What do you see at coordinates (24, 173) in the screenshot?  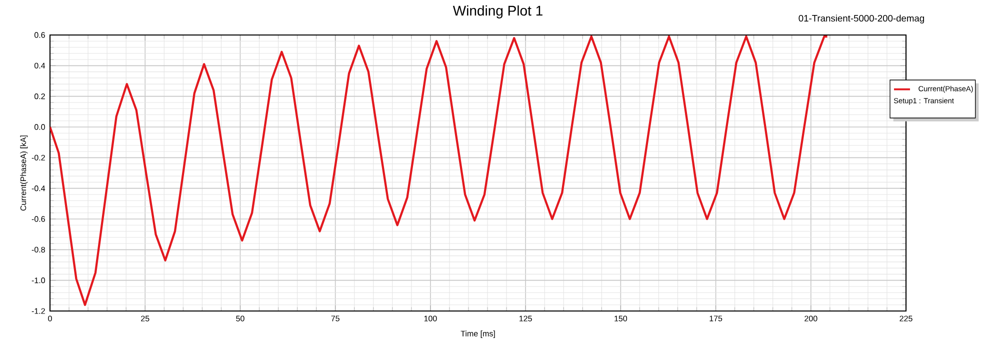 I see `y-axis-title: Current(PhaseA) [kA]` at bounding box center [24, 173].